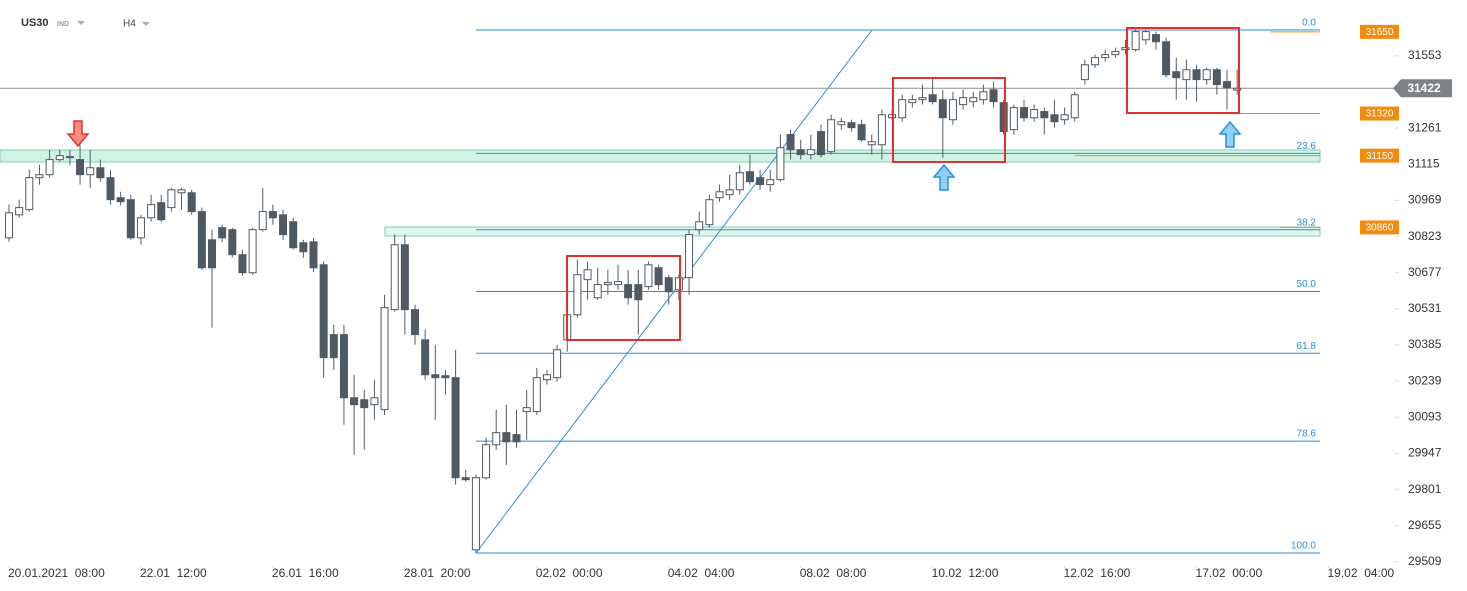  What do you see at coordinates (1425, 561) in the screenshot?
I see `y-tick-label: 29509` at bounding box center [1425, 561].